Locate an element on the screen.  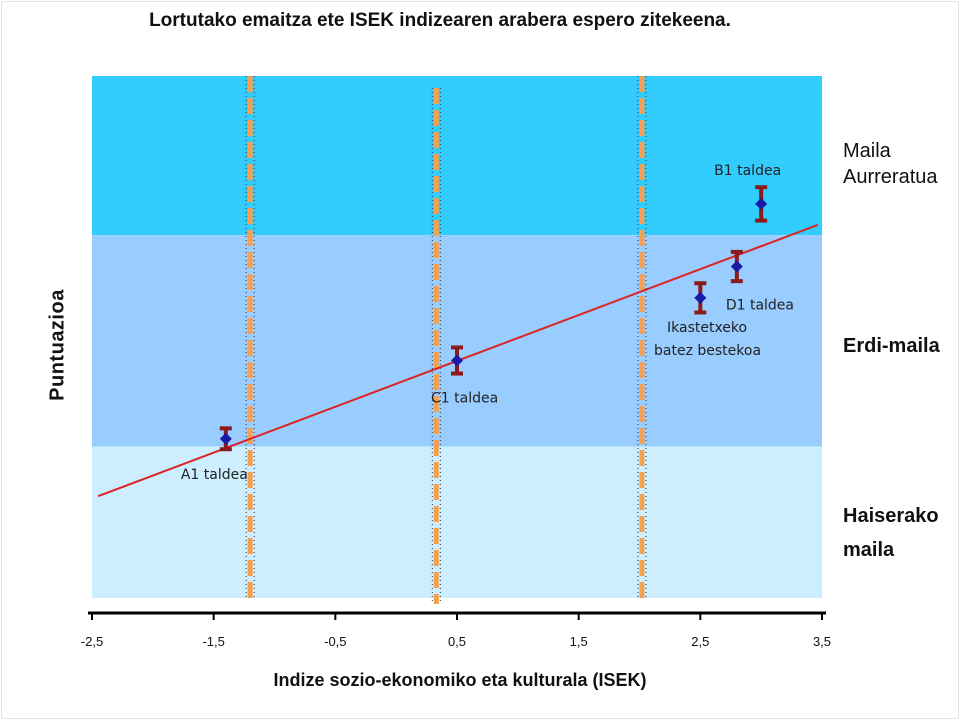
zone-label-advanced: Maila Aurreratua is located at coordinates (890, 164).